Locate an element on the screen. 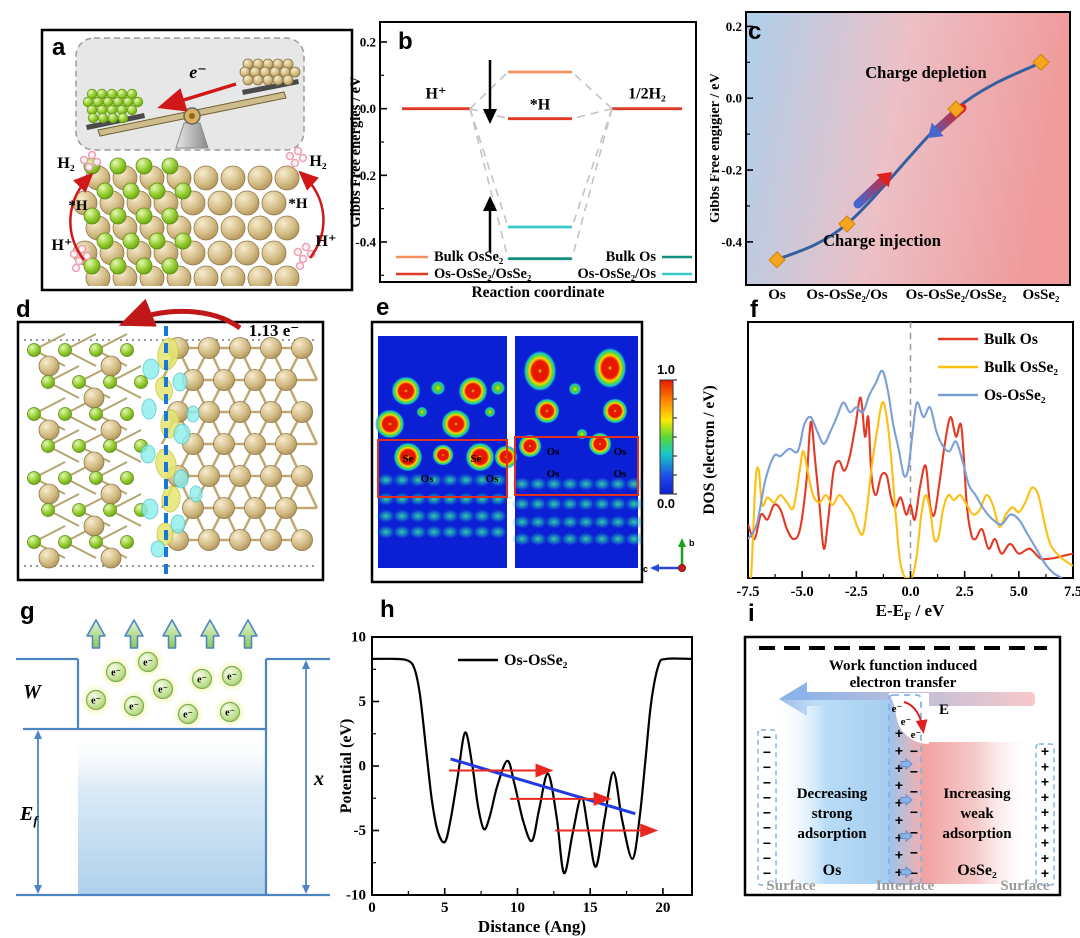 The image size is (1080, 938). axis-origin-dot is located at coordinates (682, 568).